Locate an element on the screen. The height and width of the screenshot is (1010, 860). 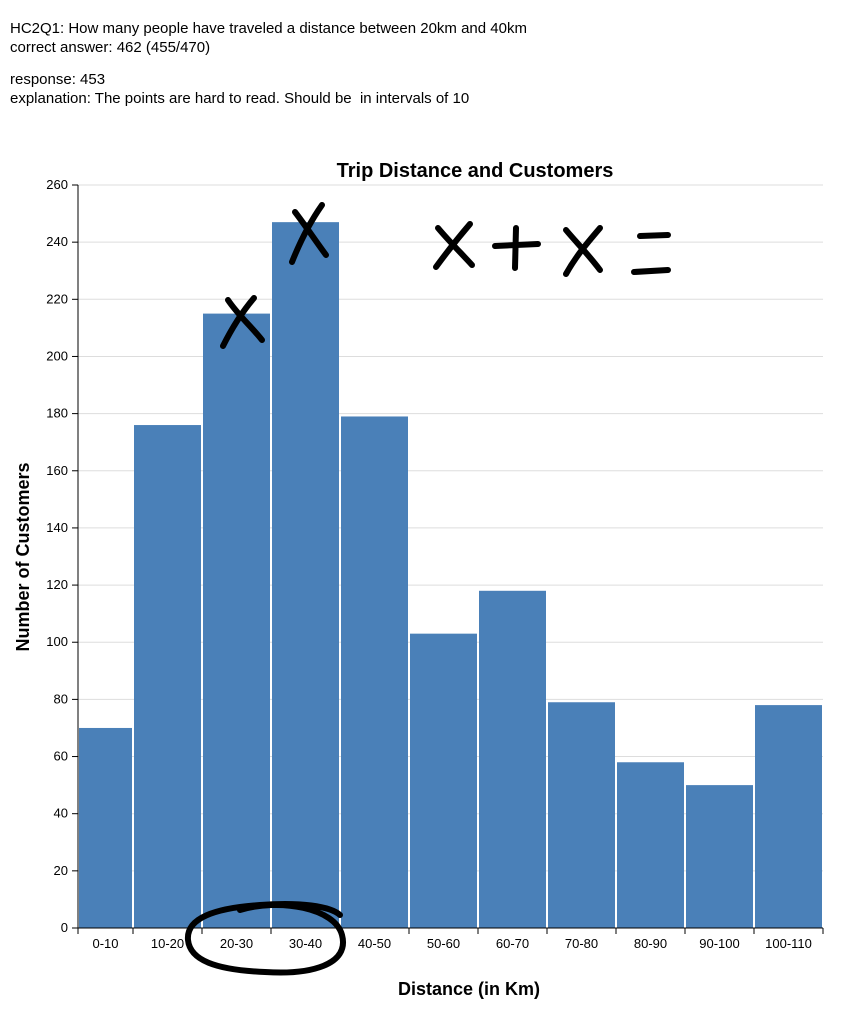
formula-equals-bottom is located at coordinates (651, 271).